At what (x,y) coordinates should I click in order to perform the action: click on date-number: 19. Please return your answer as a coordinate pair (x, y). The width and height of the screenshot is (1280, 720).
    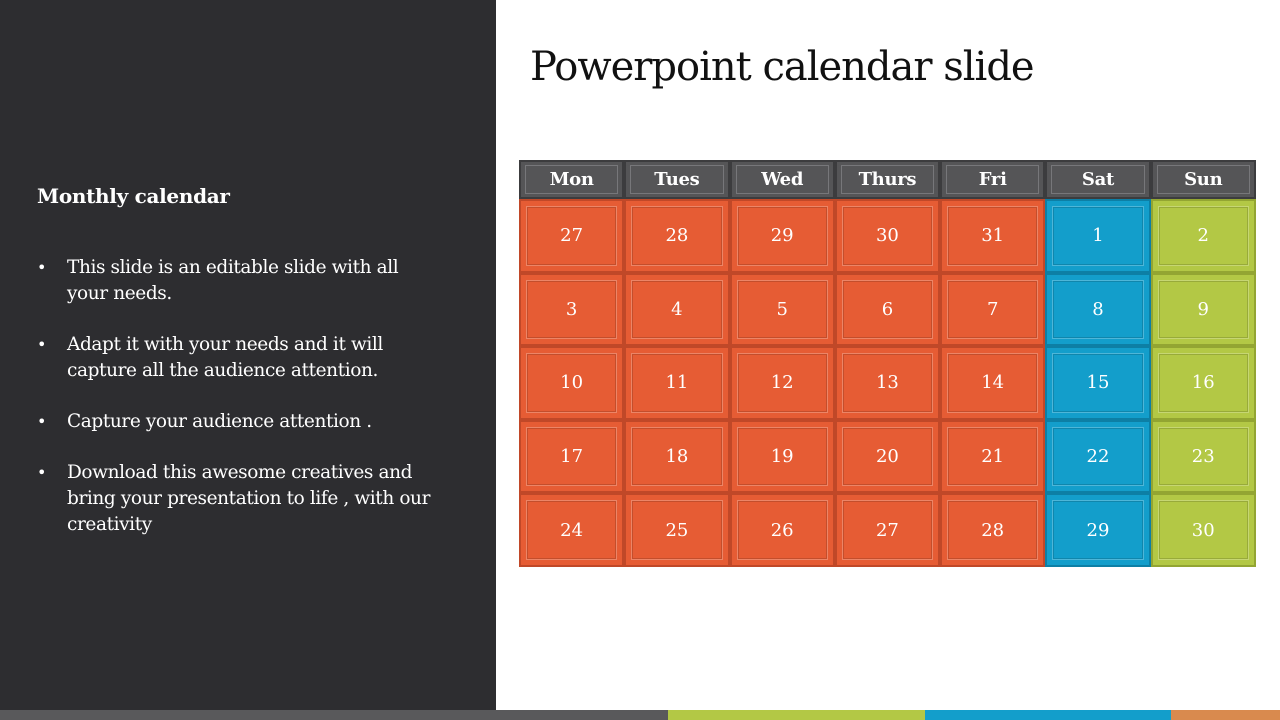
    Looking at the image, I should click on (782, 457).